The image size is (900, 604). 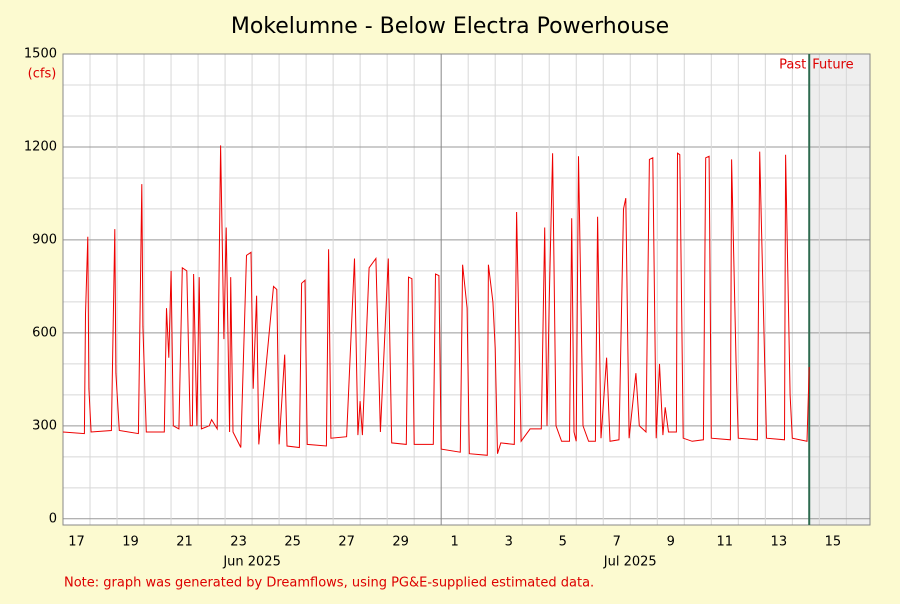 I want to click on y-tick-label: 0, so click(x=53, y=518).